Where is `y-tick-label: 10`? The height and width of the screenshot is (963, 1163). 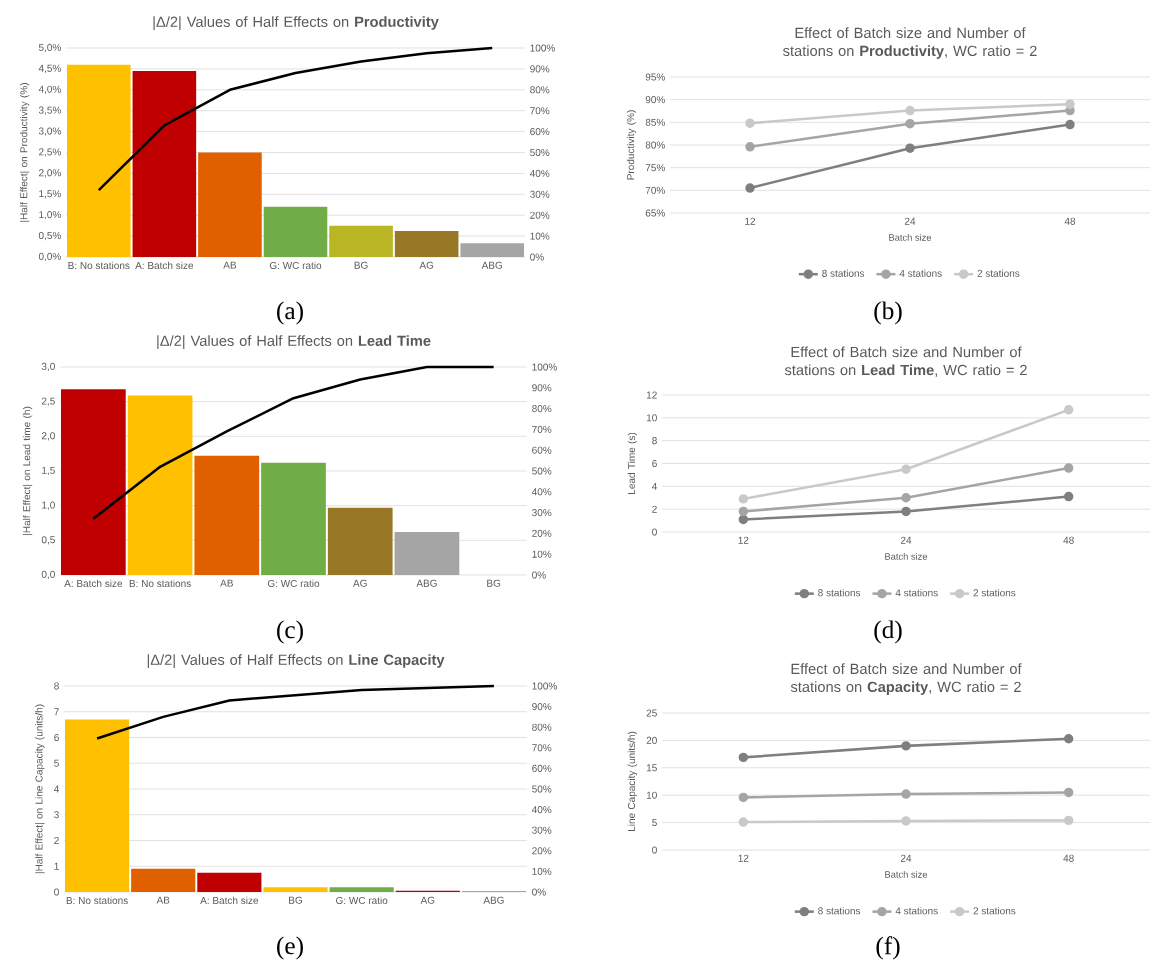
y-tick-label: 10 is located at coordinates (651, 418).